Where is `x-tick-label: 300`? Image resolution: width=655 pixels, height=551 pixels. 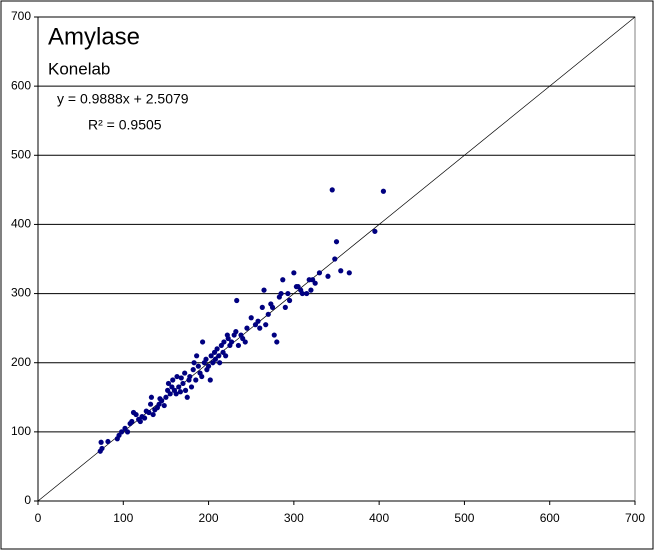
x-tick-label: 300 is located at coordinates (294, 518).